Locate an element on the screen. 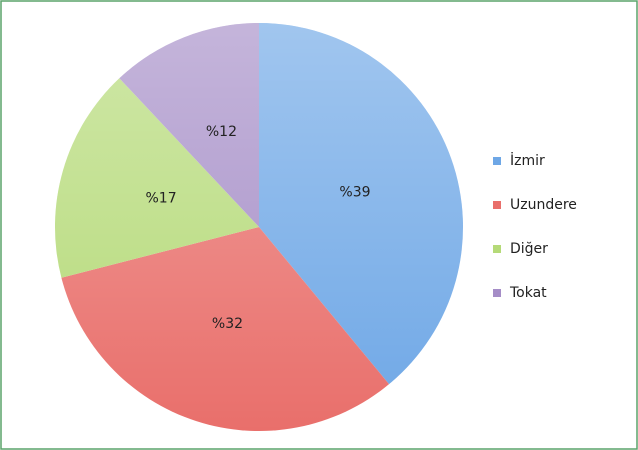 This screenshot has height=450, width=638. legend-label: İzmir is located at coordinates (527, 160).